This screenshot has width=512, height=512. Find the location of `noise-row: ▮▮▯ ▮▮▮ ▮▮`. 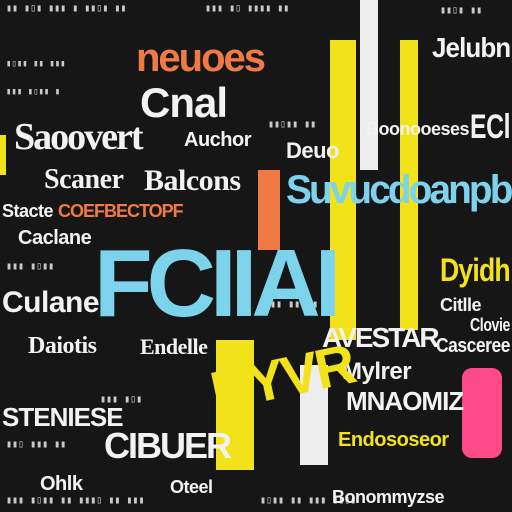

noise-row: ▮▮▯ ▮▮▮ ▮▮ is located at coordinates (36, 444).